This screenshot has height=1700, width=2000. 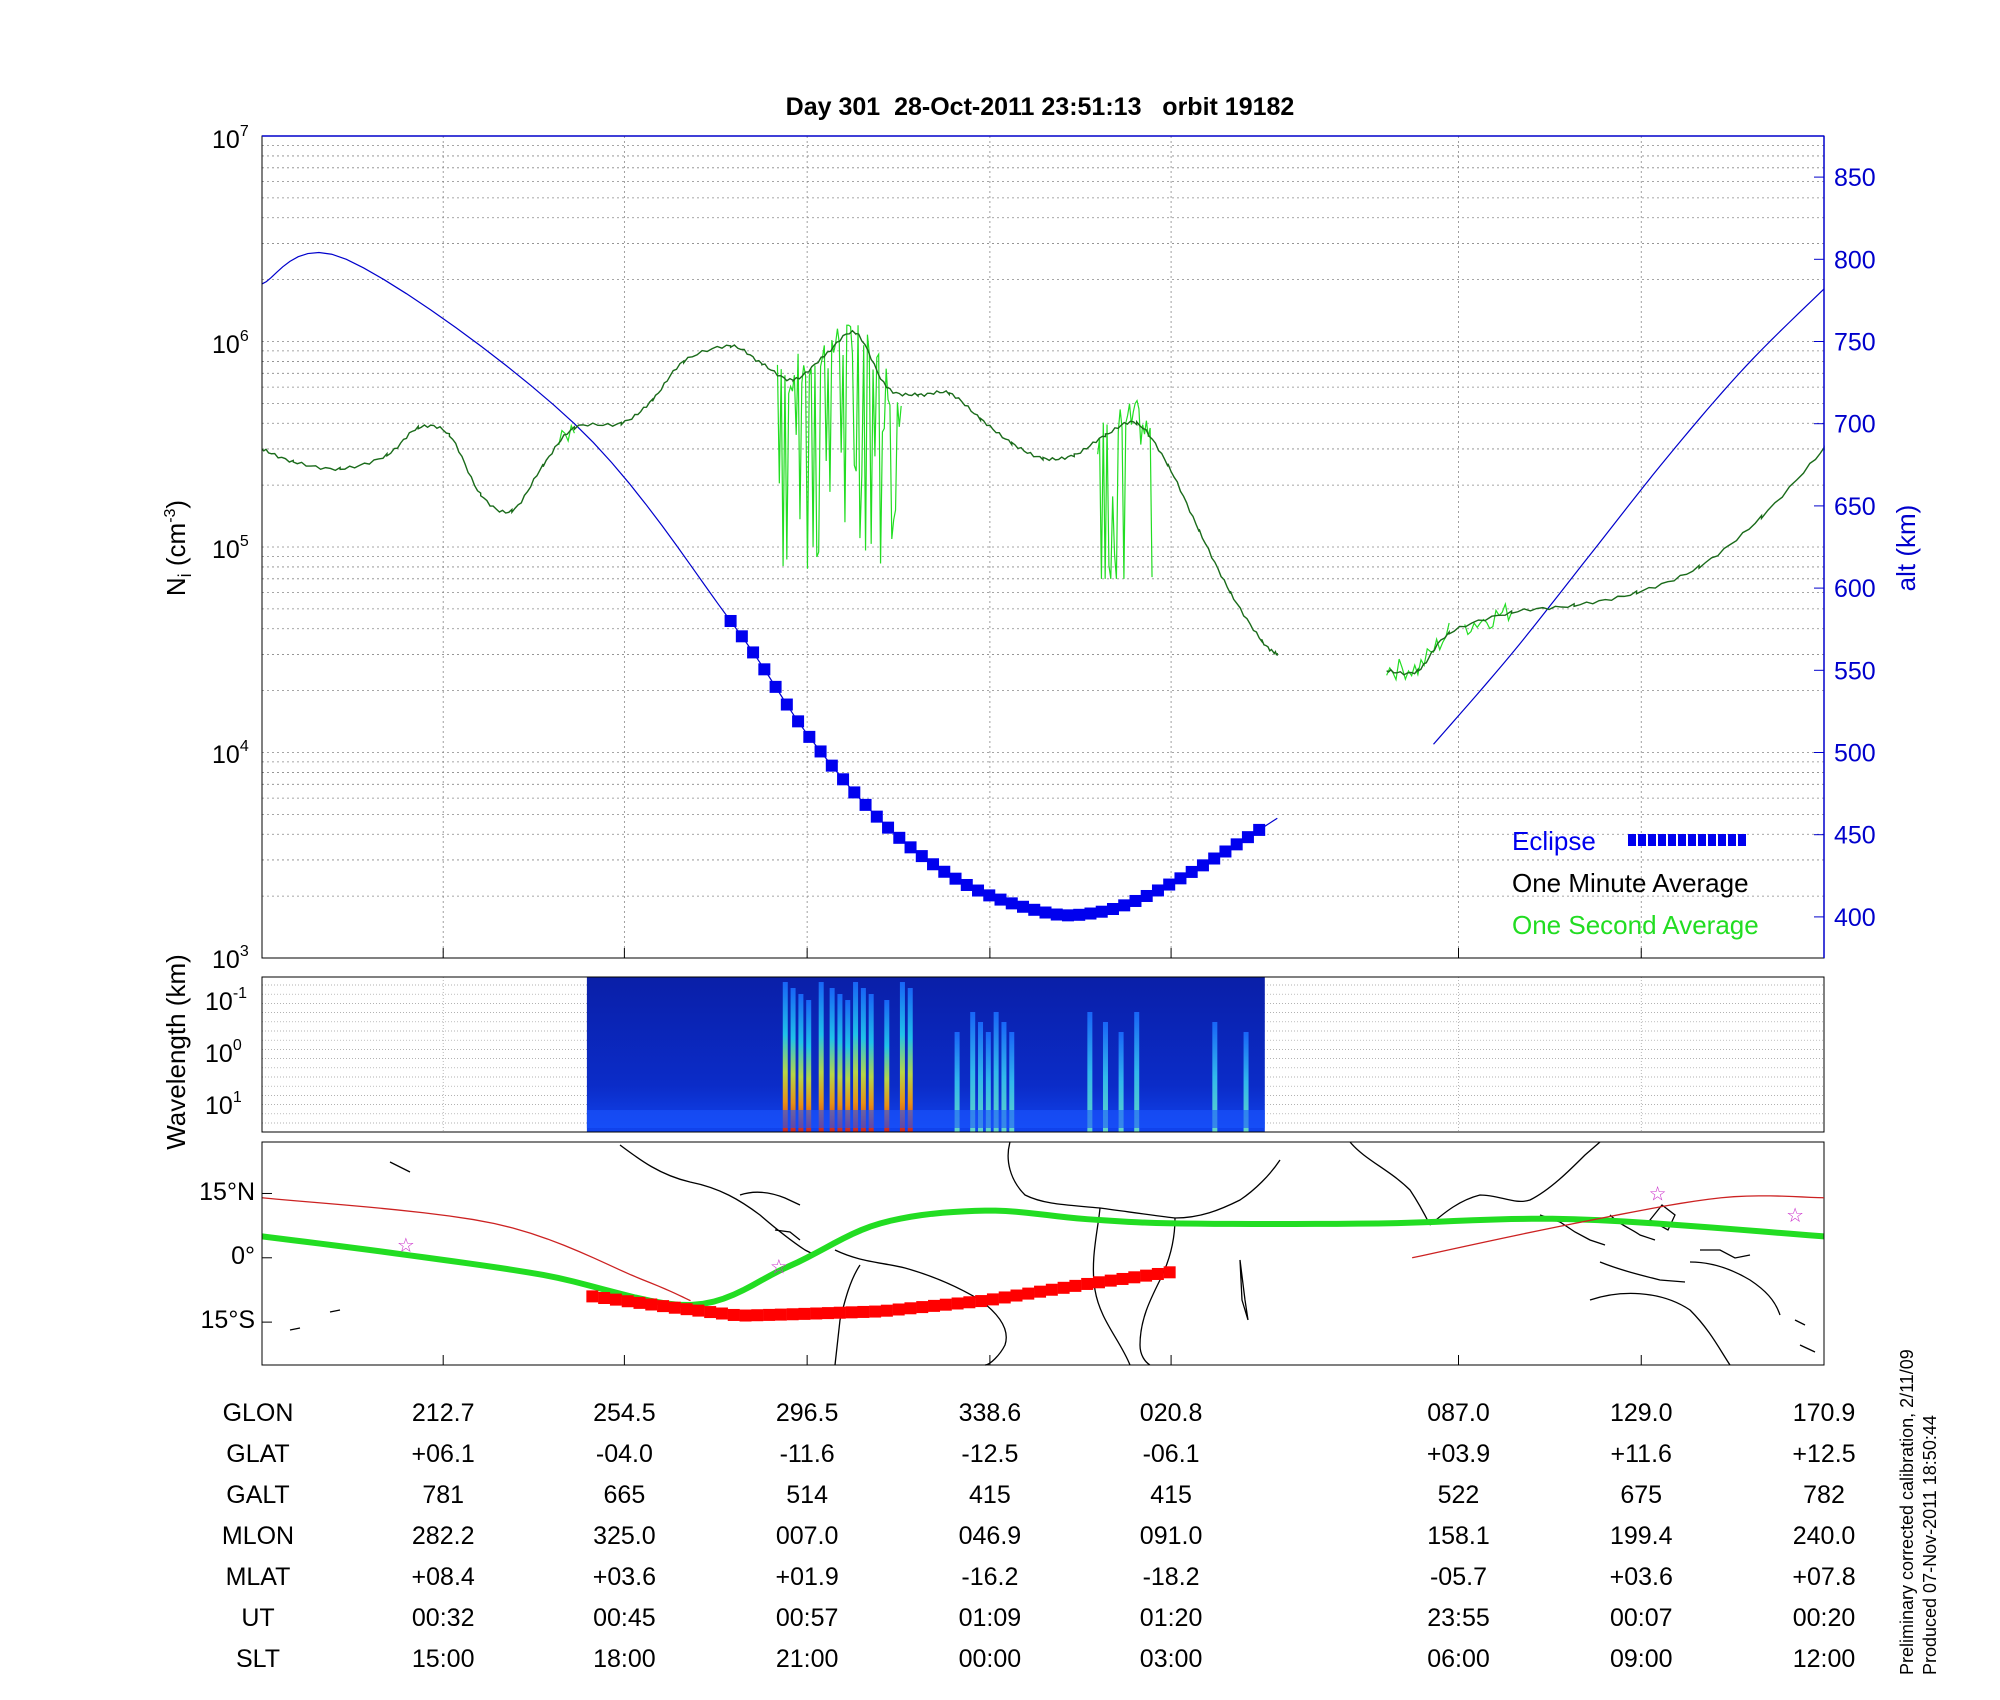 I want to click on table-cell: -05.7, so click(x=1458, y=1577).